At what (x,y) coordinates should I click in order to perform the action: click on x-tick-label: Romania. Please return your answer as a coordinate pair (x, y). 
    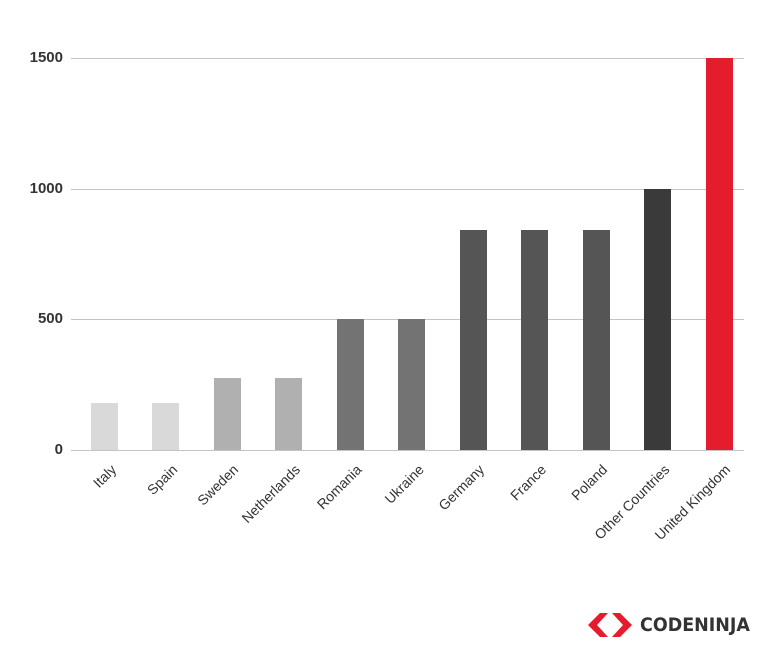
    Looking at the image, I should click on (339, 487).